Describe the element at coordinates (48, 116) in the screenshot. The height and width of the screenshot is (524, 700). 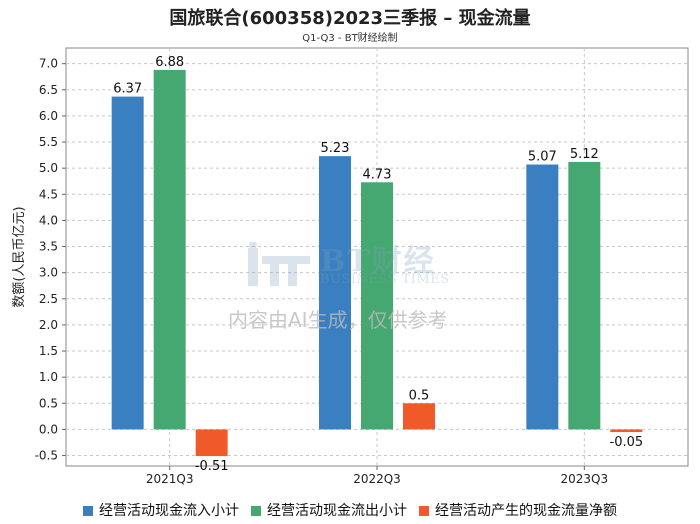
I see `y-tick-label: 6.0` at that location.